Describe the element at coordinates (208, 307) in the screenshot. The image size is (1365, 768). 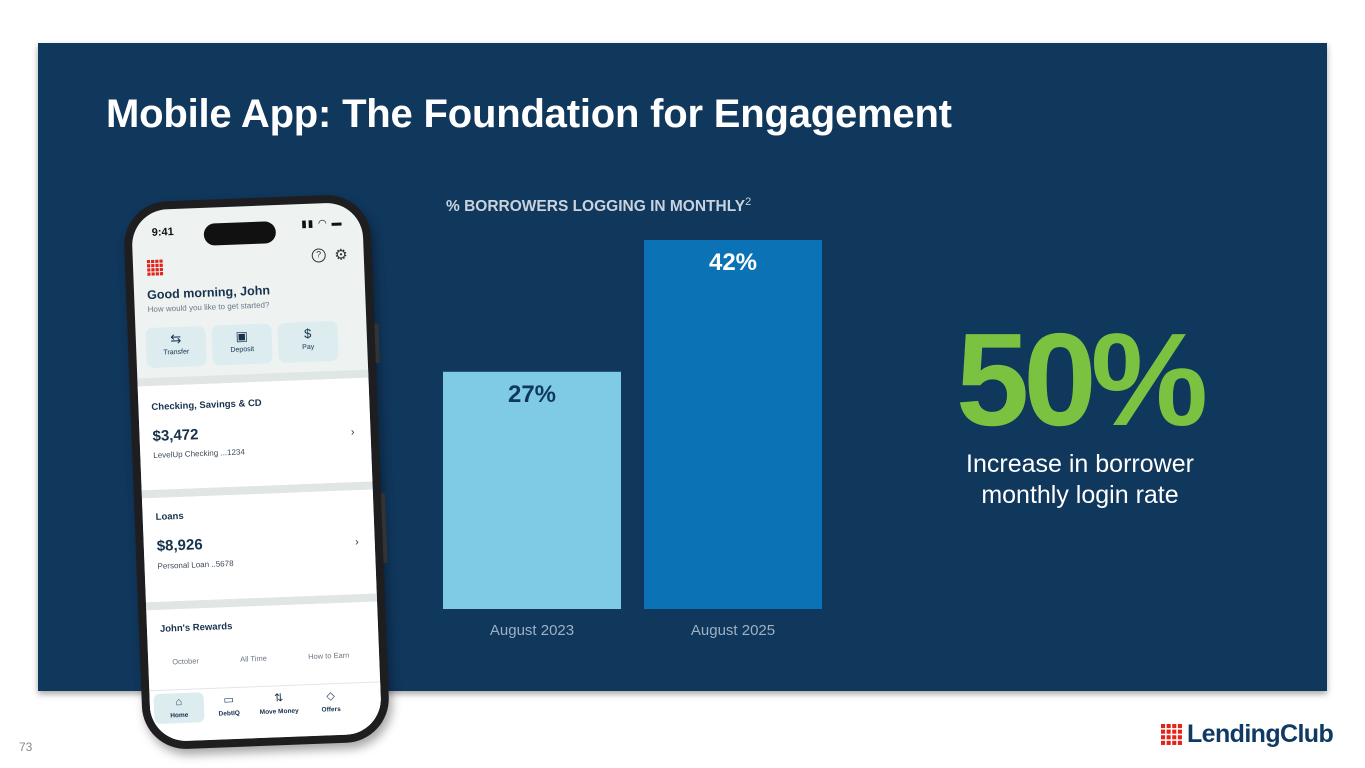
I see `subgreeting: How would you like to get started?` at that location.